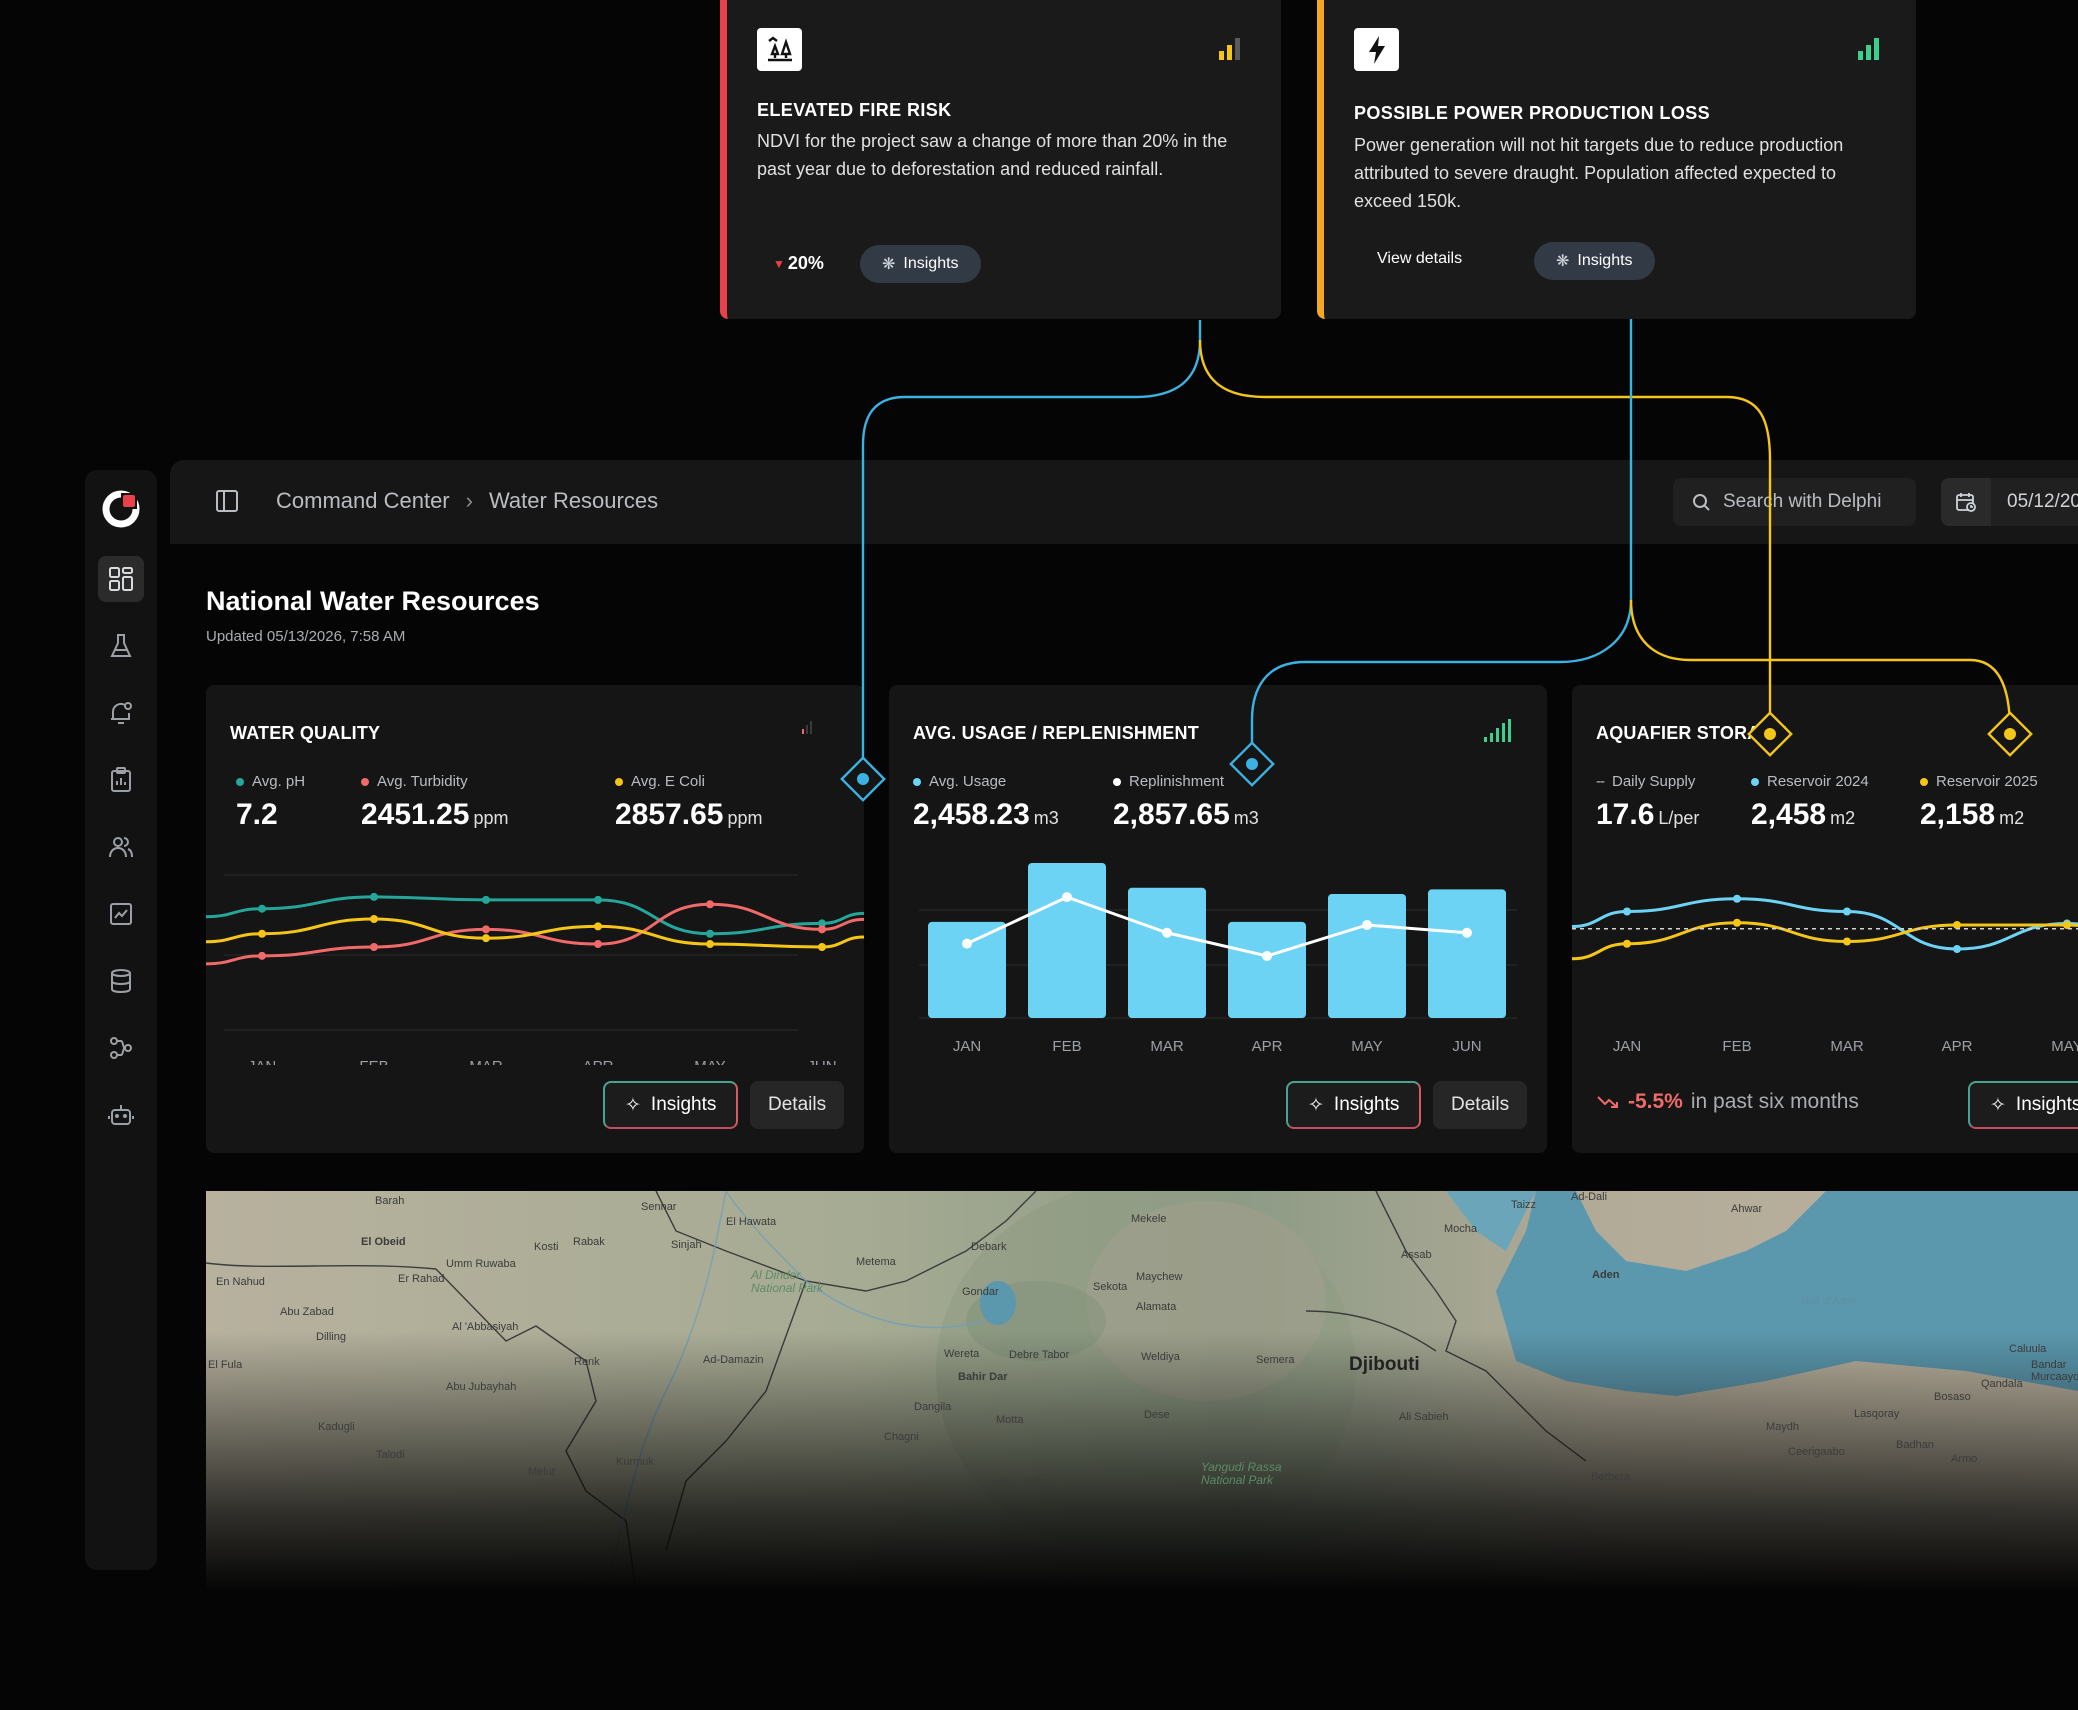 This screenshot has height=1710, width=2078. Describe the element at coordinates (2002, 1384) in the screenshot. I see `map-label: Qandala` at that location.